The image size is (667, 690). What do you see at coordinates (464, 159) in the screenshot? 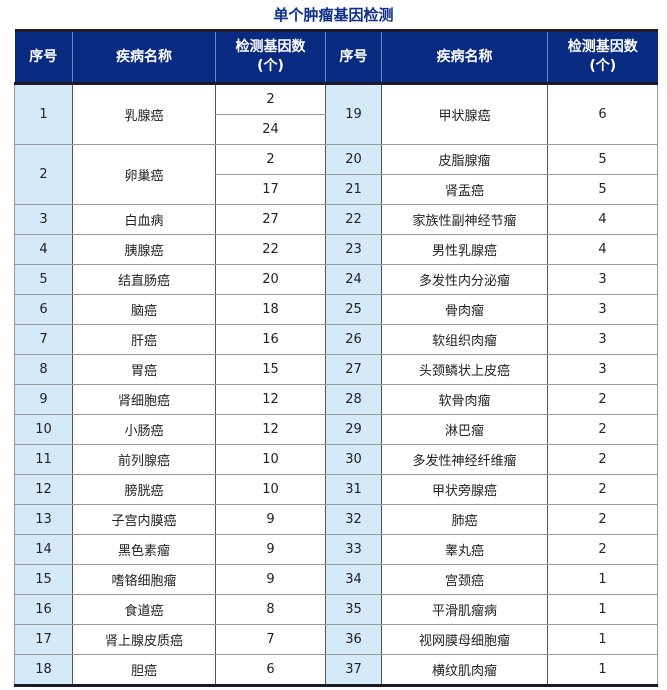
I see `disease-name: 皮脂腺瘤` at bounding box center [464, 159].